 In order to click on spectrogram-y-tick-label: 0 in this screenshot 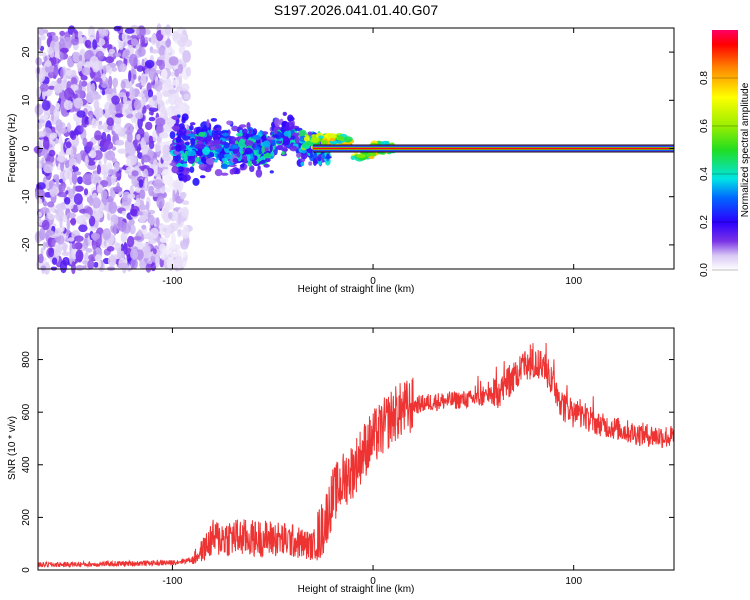, I will do `click(26, 148)`.